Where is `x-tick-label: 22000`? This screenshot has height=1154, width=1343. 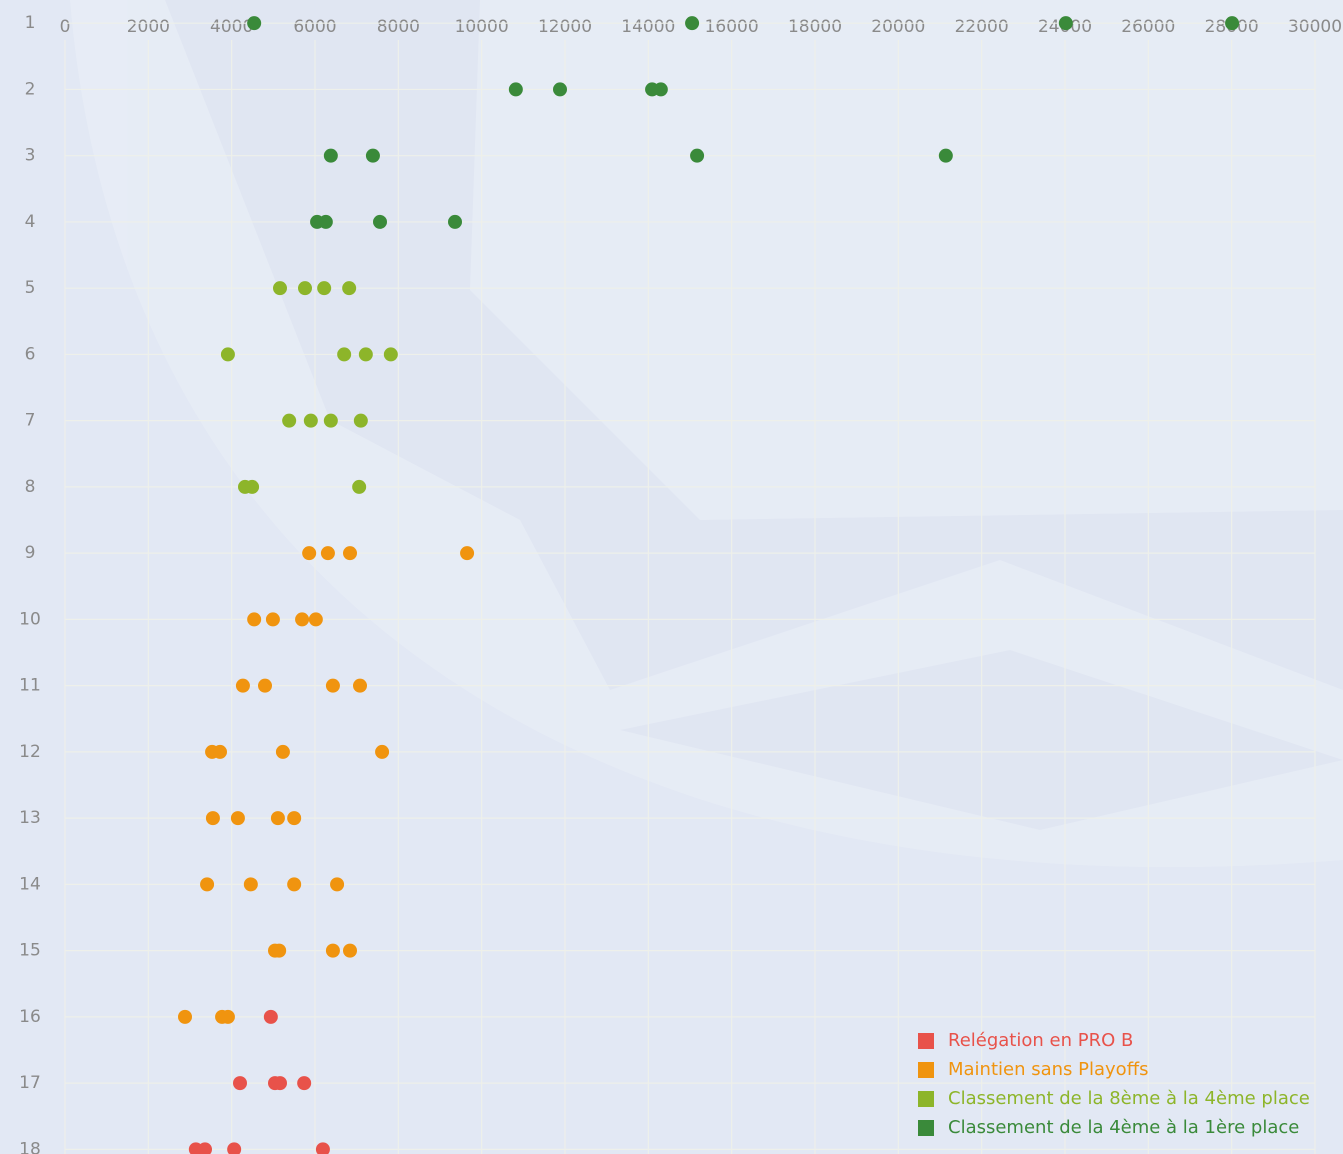 x-tick-label: 22000 is located at coordinates (982, 27).